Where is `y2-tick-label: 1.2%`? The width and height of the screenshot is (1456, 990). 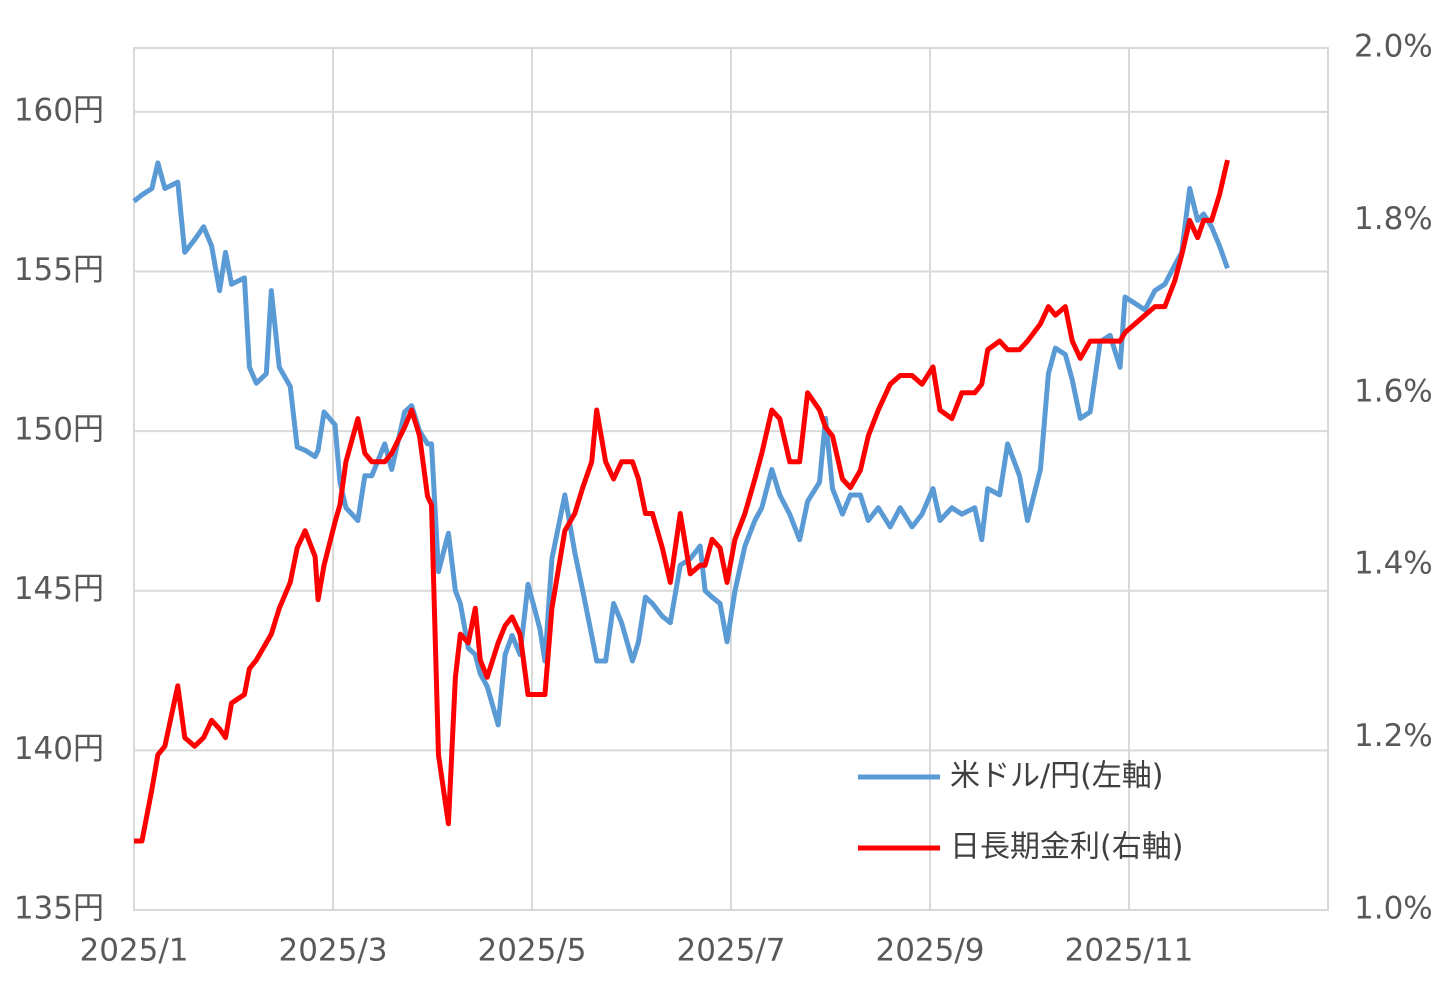
y2-tick-label: 1.2% is located at coordinates (1393, 736).